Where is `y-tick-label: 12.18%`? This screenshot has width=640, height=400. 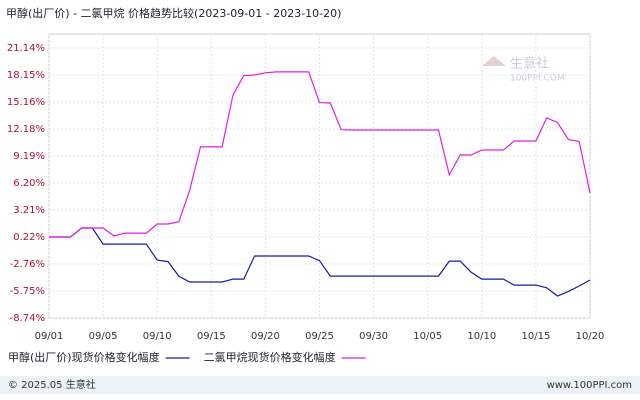 y-tick-label: 12.18% is located at coordinates (26, 129).